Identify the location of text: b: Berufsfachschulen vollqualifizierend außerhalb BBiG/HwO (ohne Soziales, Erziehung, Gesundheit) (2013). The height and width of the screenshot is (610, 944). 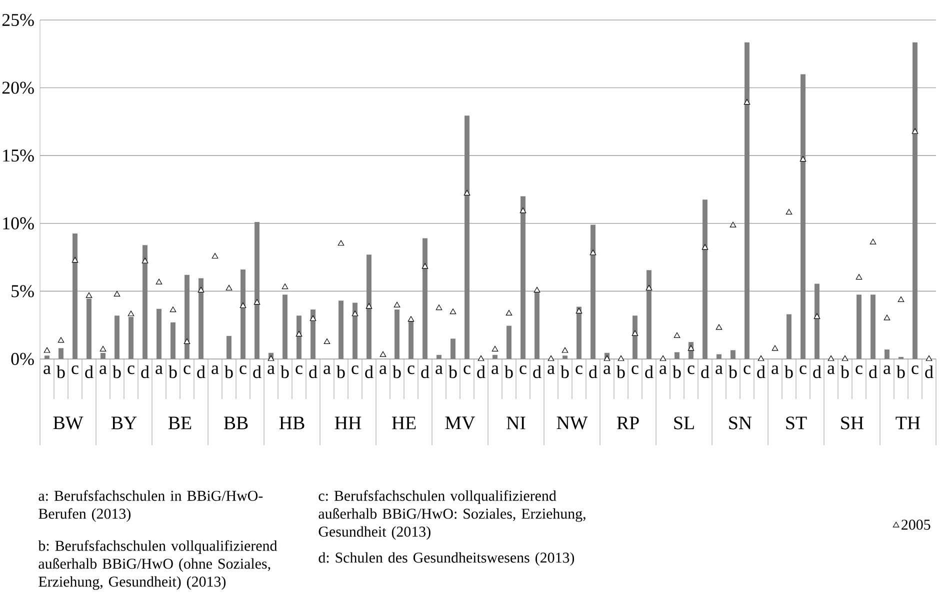
(158, 565).